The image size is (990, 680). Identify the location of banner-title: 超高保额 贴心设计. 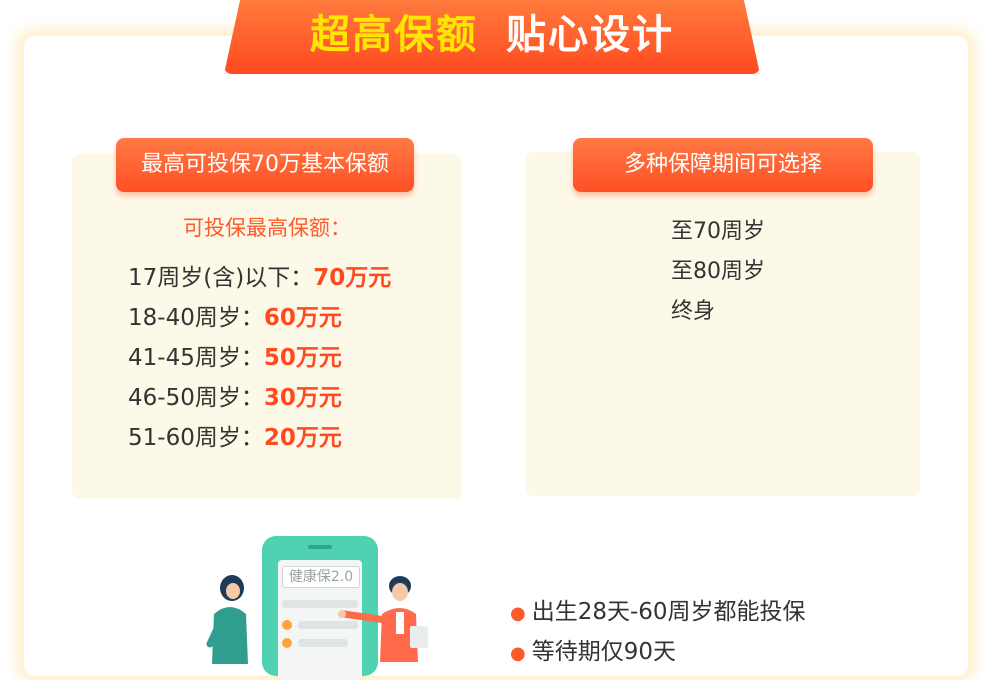
(492, 36).